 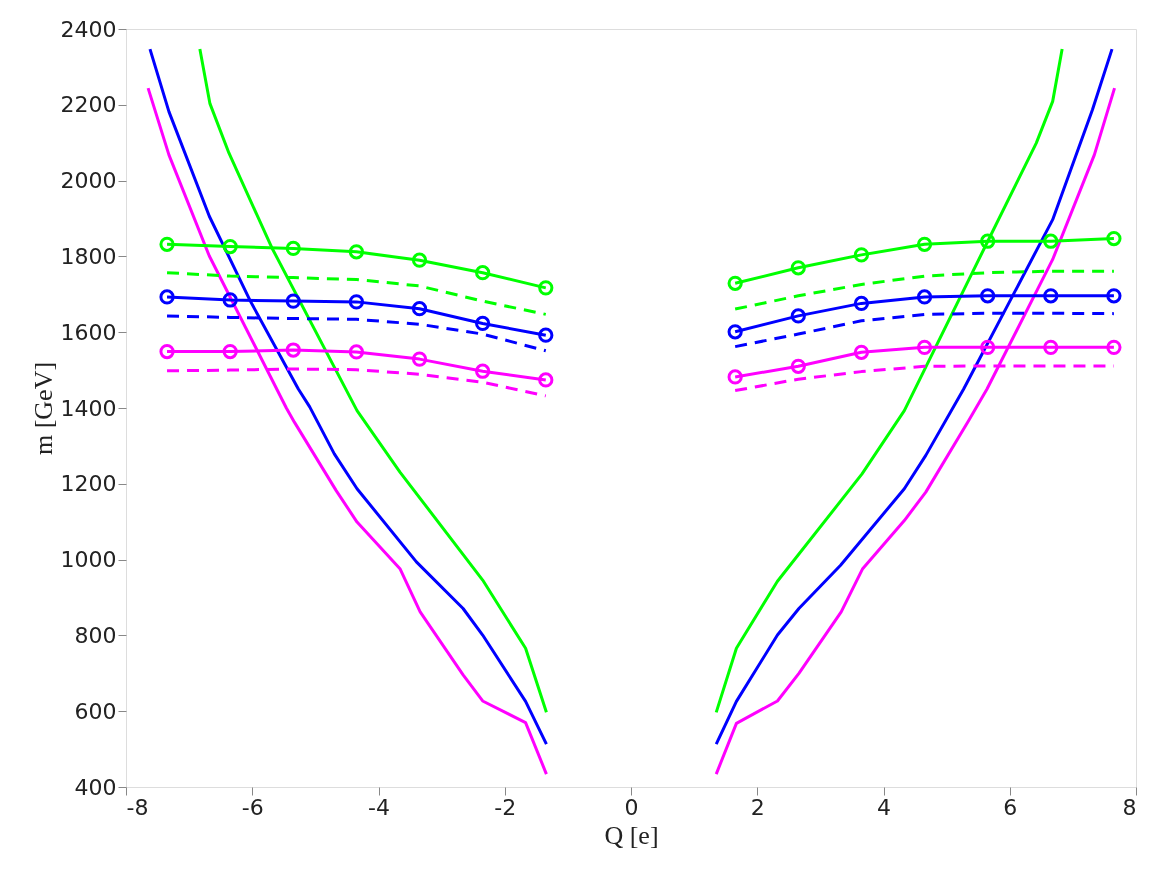 I want to click on y-tick-label: 1400, so click(x=88, y=408).